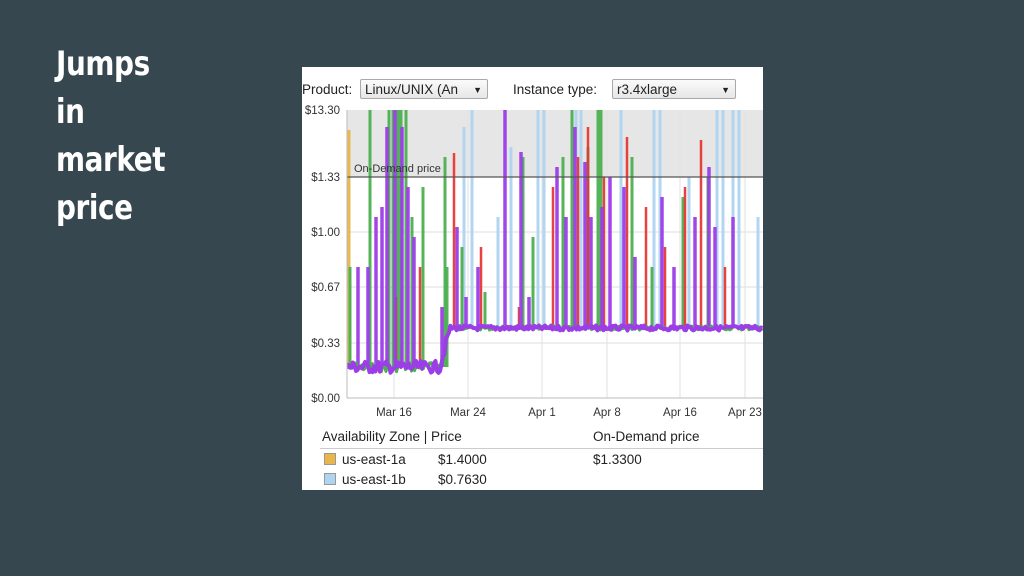 This screenshot has height=576, width=1024. Describe the element at coordinates (392, 436) in the screenshot. I see `legend-header-zone: Availability Zone | Price` at that location.